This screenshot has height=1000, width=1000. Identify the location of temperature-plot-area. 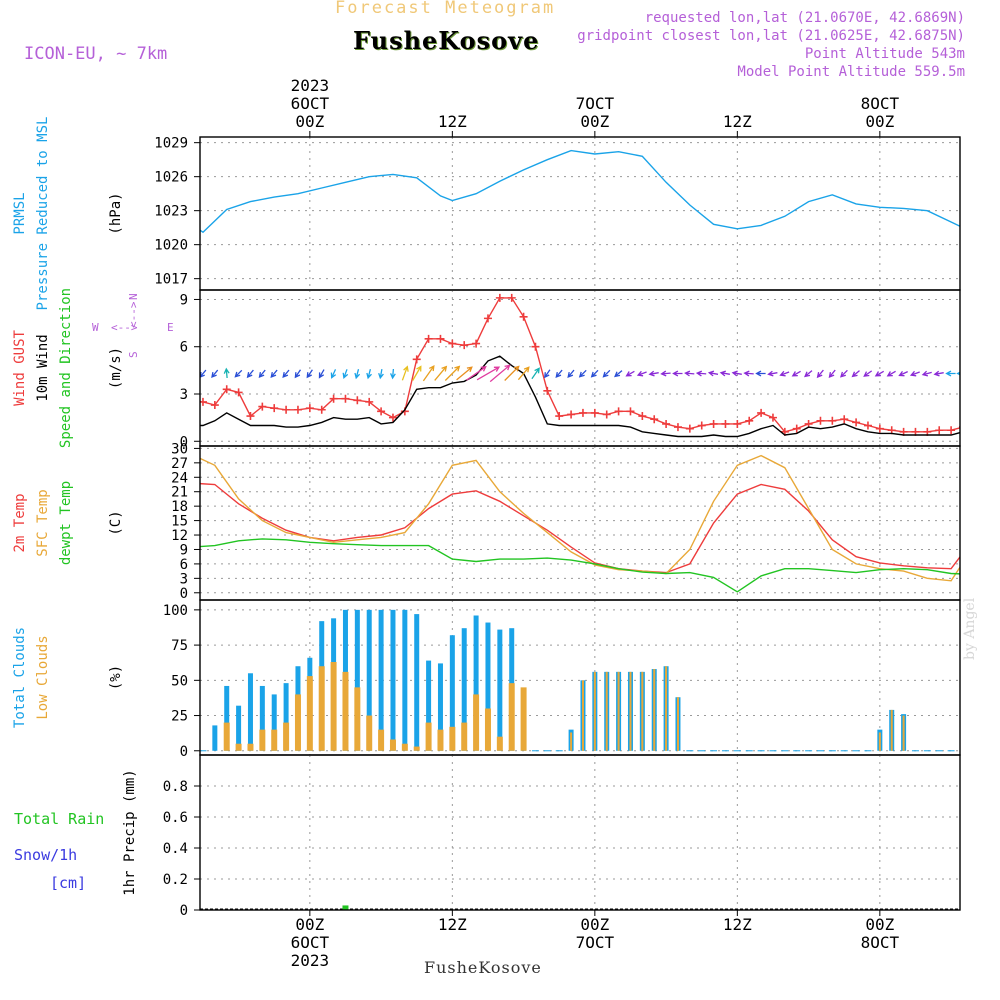
(580, 523).